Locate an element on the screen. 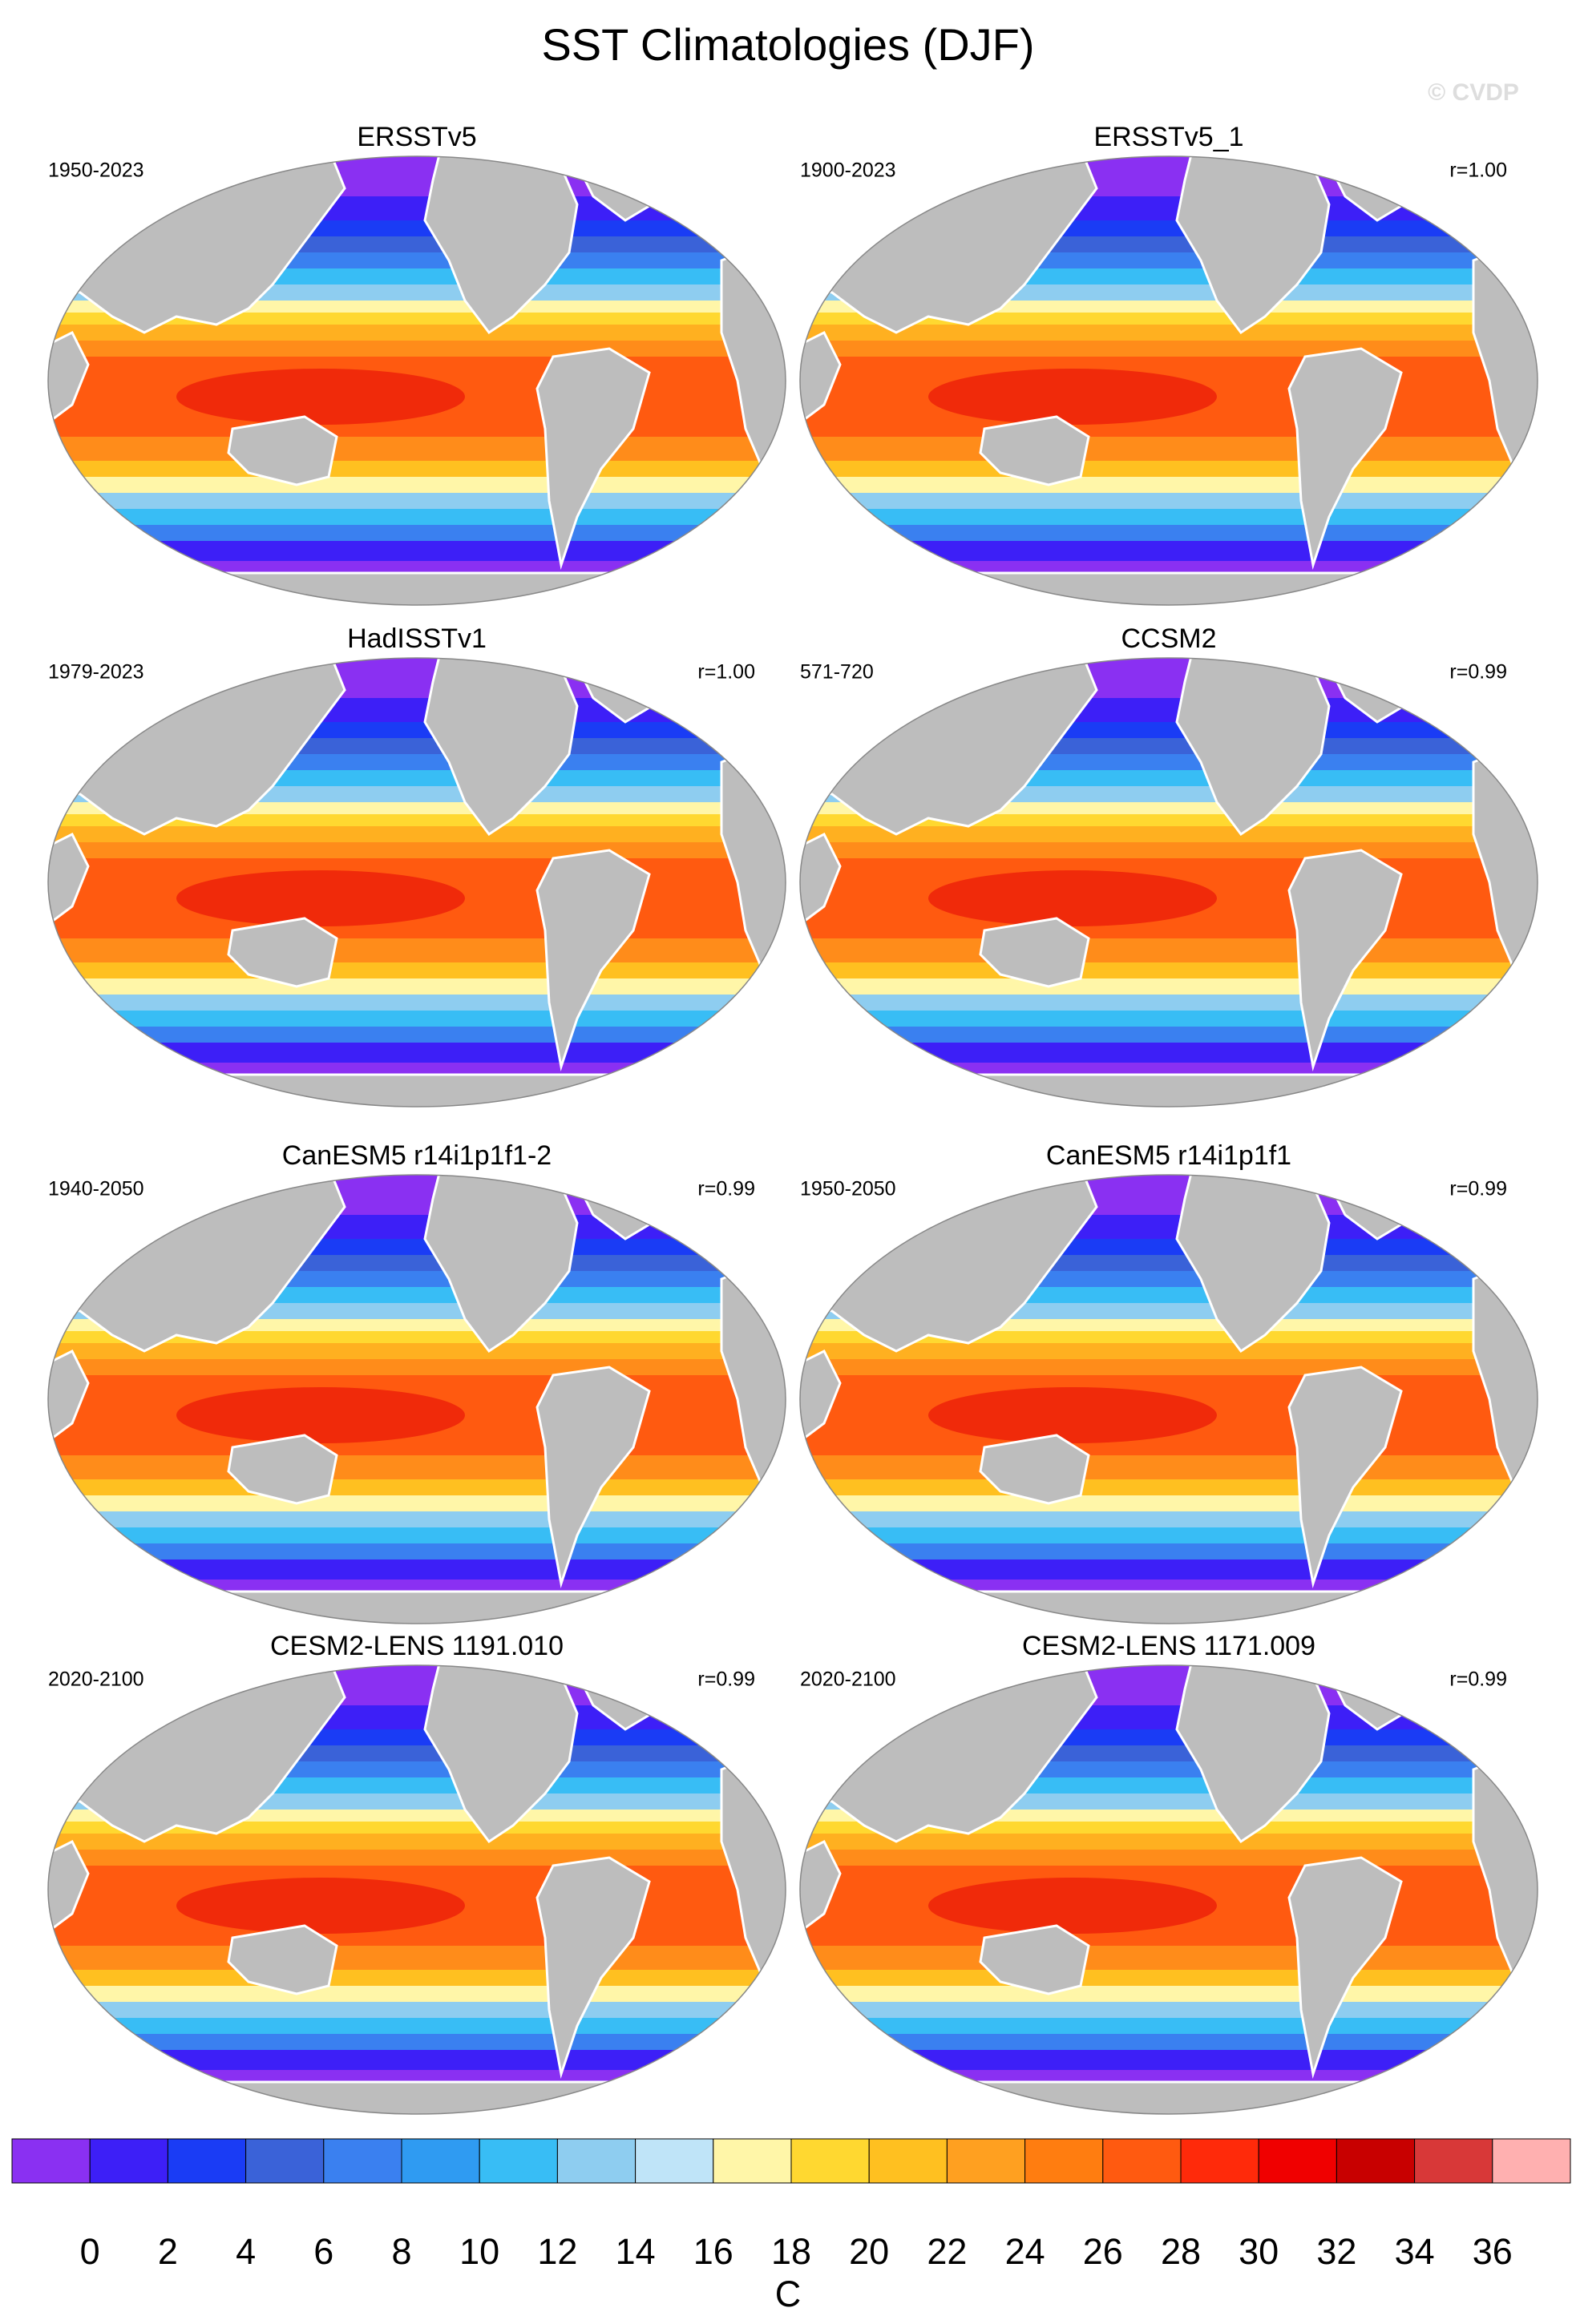 This screenshot has width=1576, height=2324. colorbar-label: 34 is located at coordinates (1415, 2251).